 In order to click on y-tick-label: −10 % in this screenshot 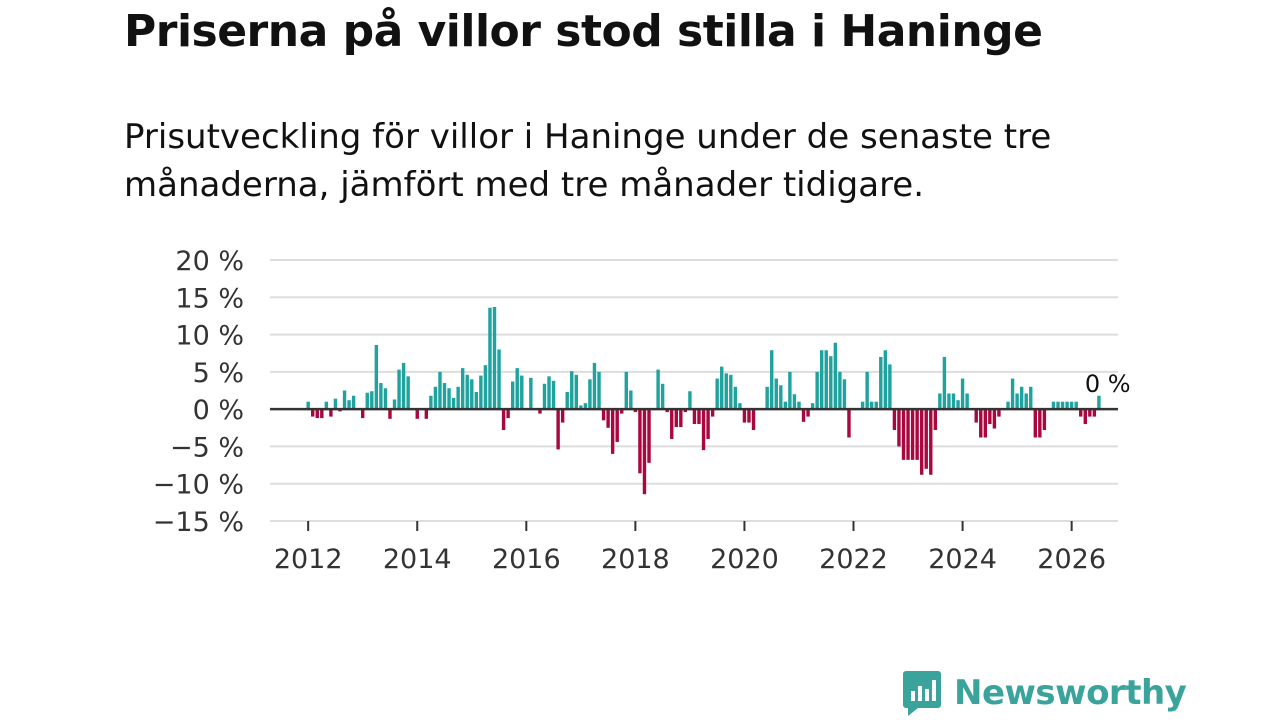, I will do `click(198, 485)`.